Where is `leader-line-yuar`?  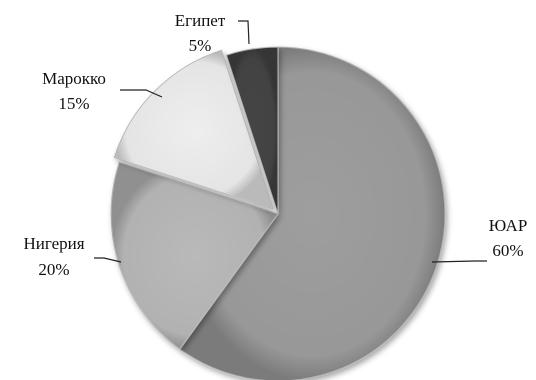
leader-line-yuar is located at coordinates (459, 261).